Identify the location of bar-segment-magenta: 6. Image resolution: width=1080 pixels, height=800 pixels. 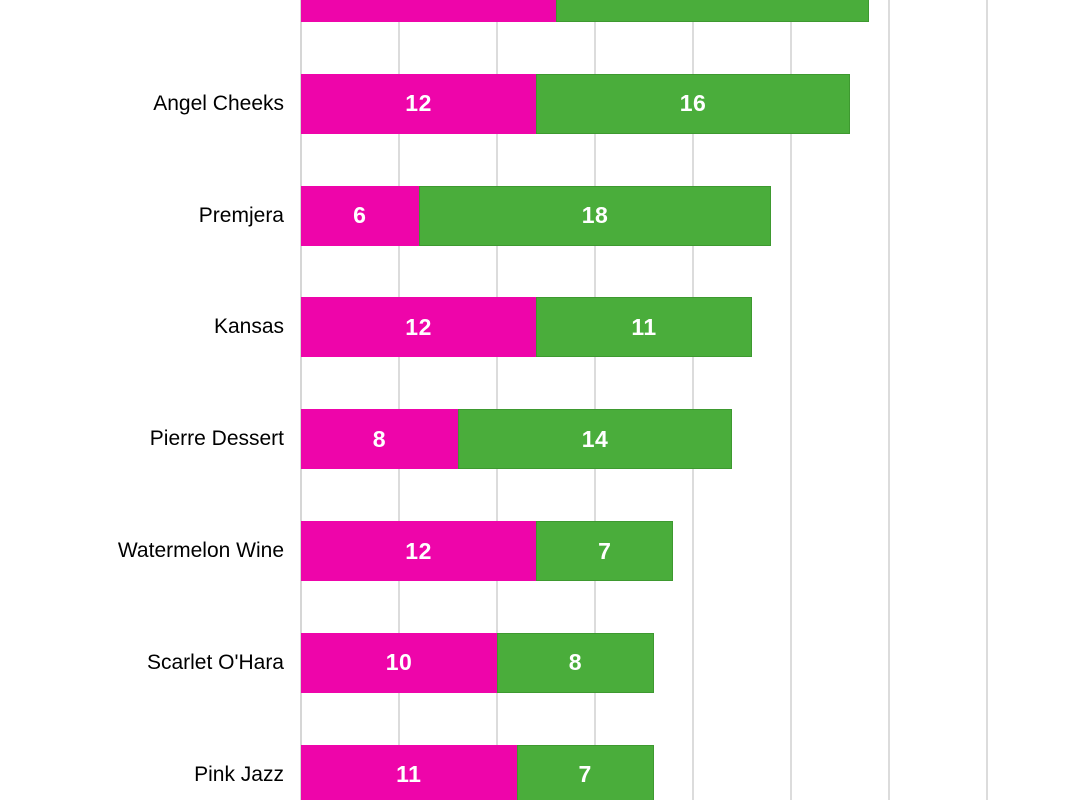
(360, 215).